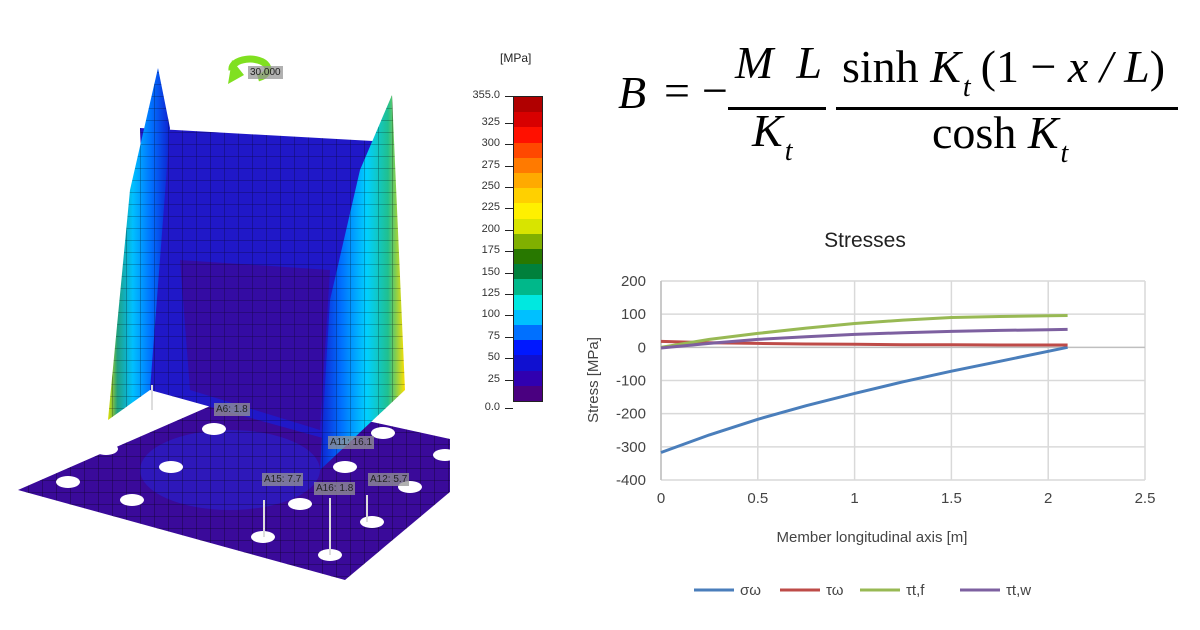  I want to click on colorbar-tick-label: 300, so click(490, 143).